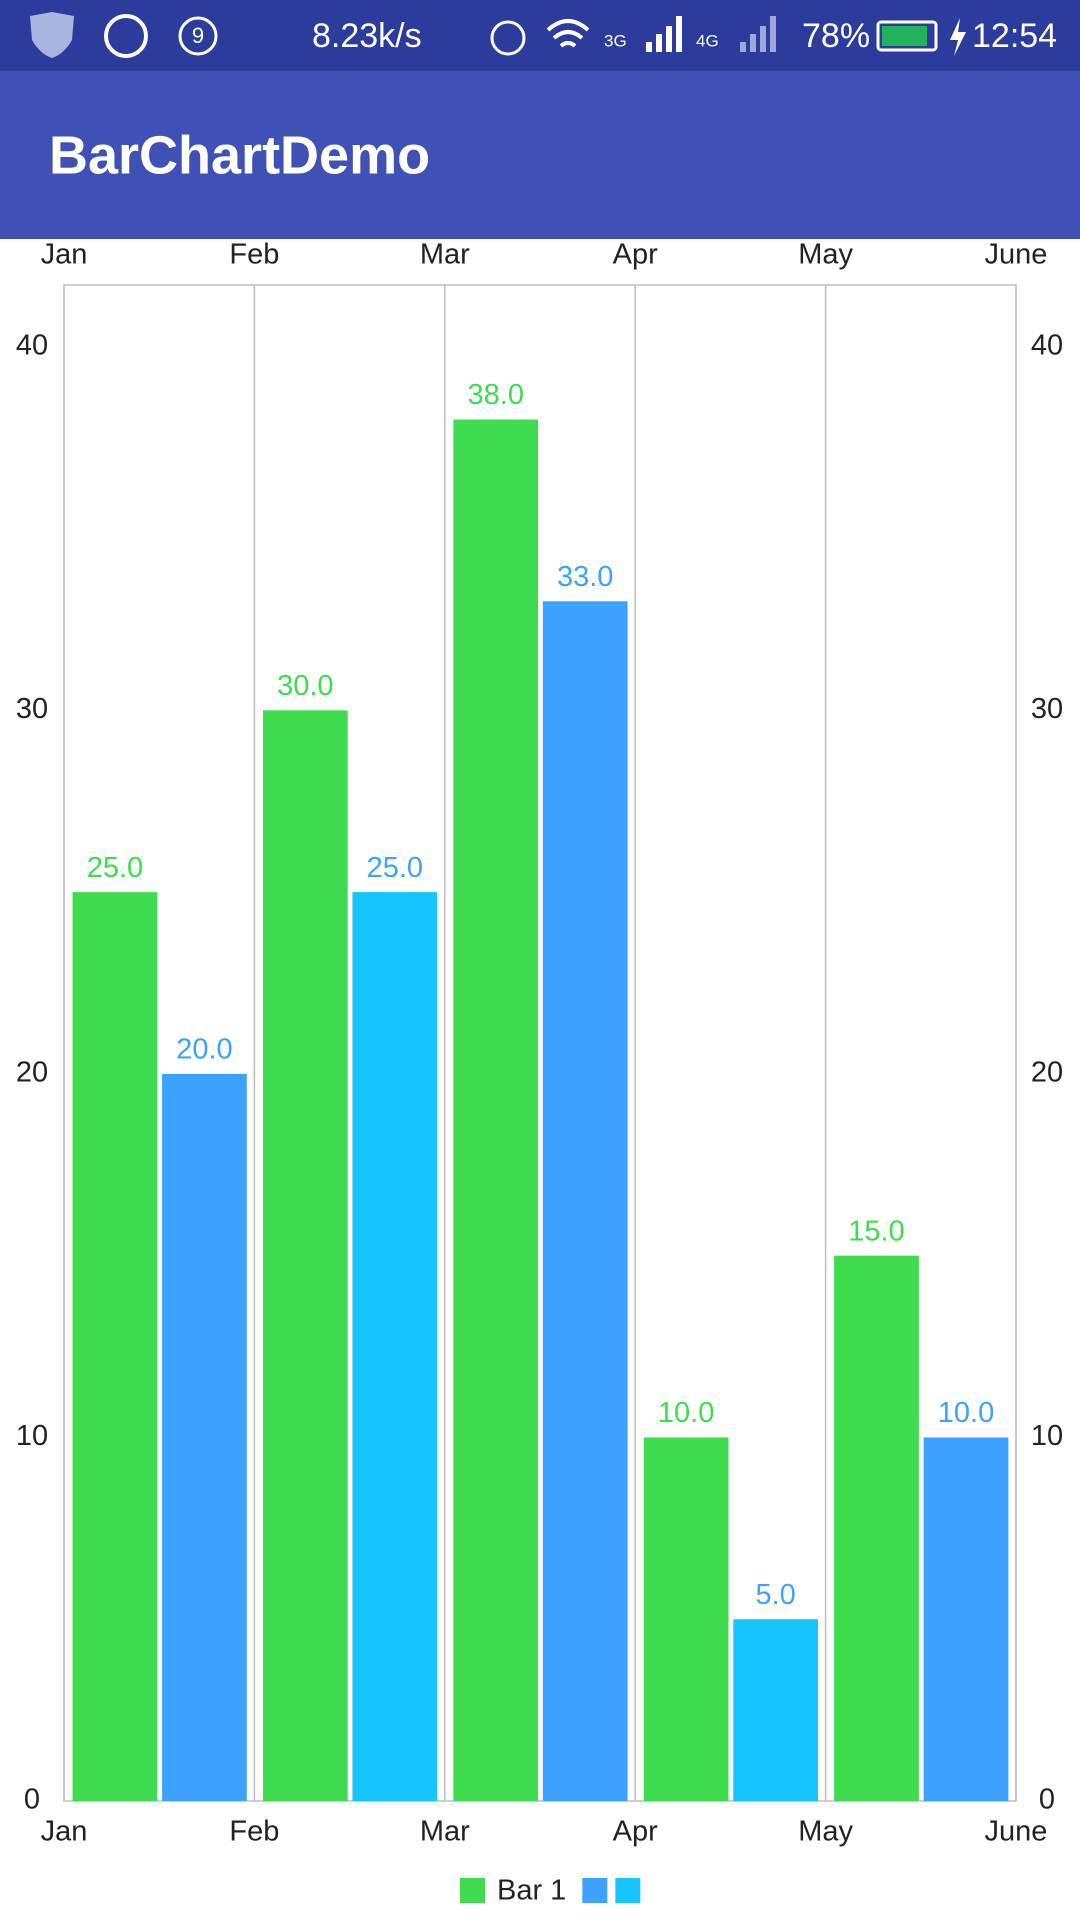 Image resolution: width=1080 pixels, height=1920 pixels. Describe the element at coordinates (904, 36) in the screenshot. I see `battery-level` at that location.